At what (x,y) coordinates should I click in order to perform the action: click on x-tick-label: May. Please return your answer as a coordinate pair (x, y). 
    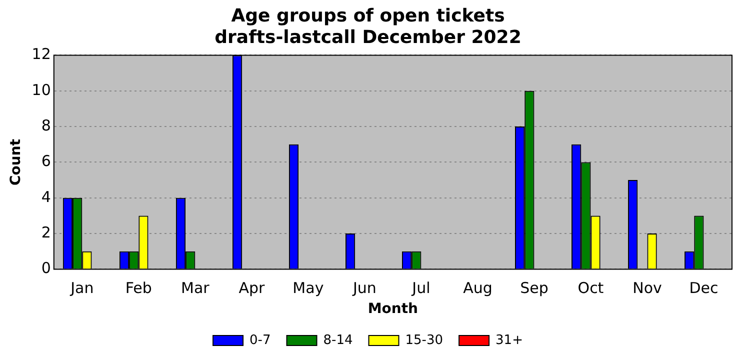
    Looking at the image, I should click on (308, 288).